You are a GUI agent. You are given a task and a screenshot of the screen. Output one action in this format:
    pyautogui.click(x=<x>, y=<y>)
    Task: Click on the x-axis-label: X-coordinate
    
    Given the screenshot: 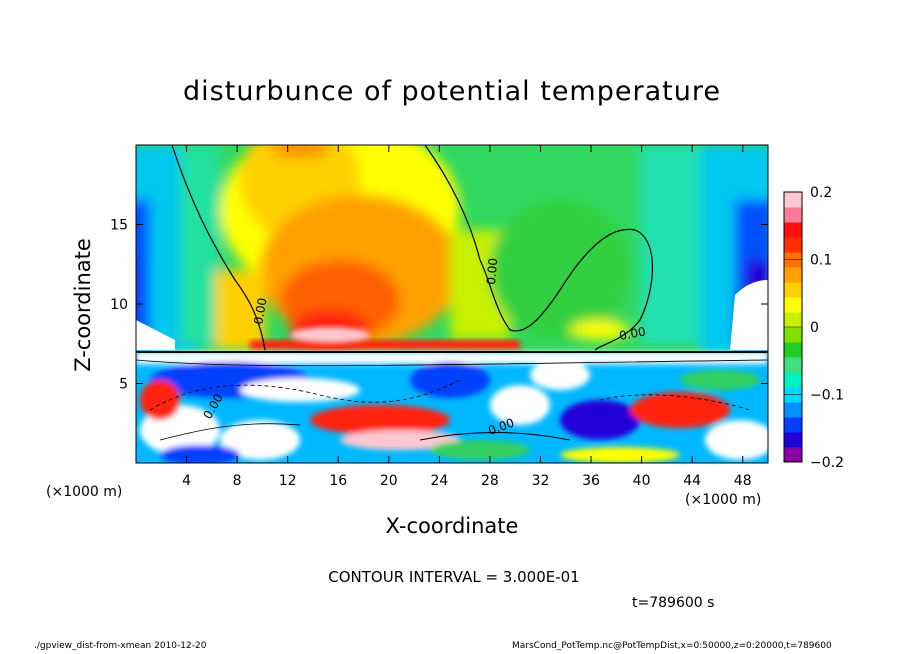 What is the action you would take?
    pyautogui.click(x=452, y=526)
    